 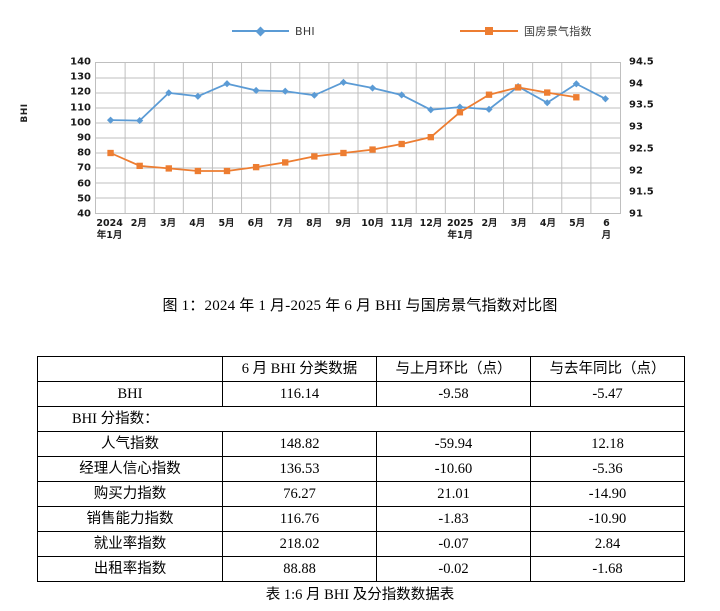 What do you see at coordinates (607, 519) in the screenshot?
I see `table-cell-r5-c2: -10.90` at bounding box center [607, 519].